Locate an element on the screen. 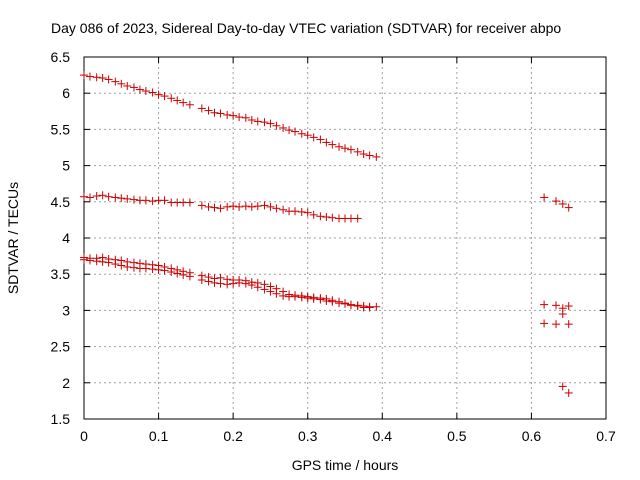 The image size is (640, 480). x-axis-title: GPS time / hours is located at coordinates (345, 465).